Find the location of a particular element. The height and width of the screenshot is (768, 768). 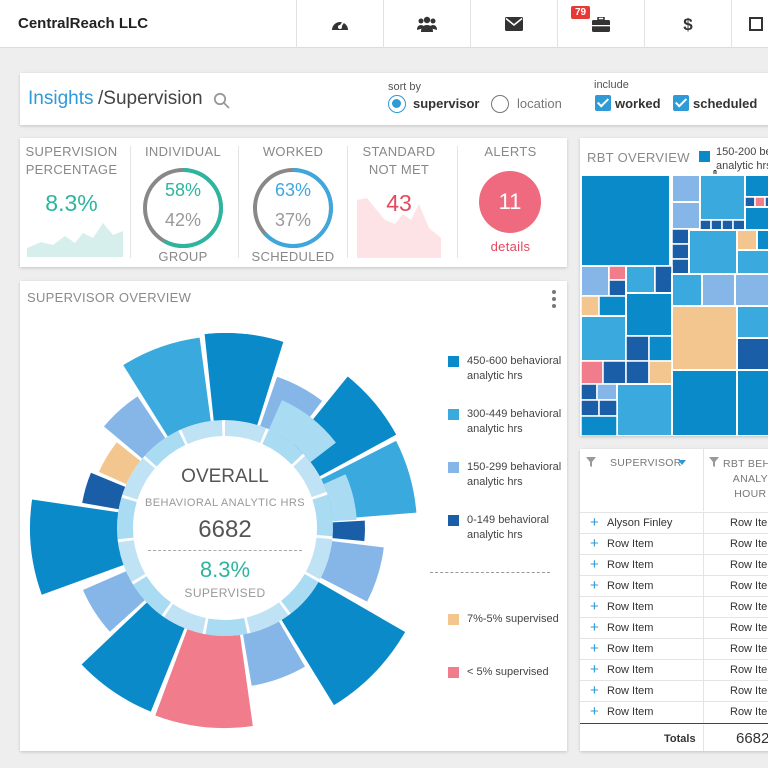

kpi-individual-value: 58% is located at coordinates (183, 190).